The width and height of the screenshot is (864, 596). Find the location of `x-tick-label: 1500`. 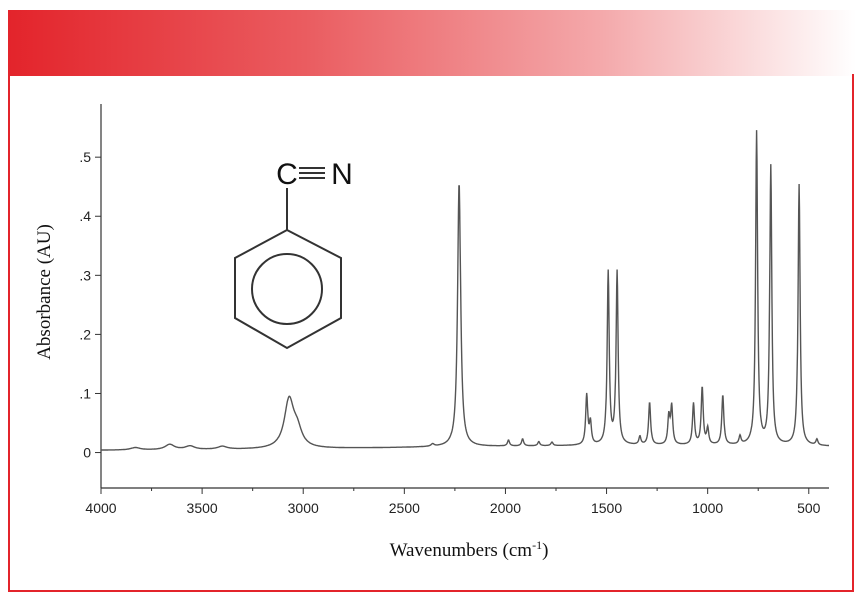

x-tick-label: 1500 is located at coordinates (606, 508).